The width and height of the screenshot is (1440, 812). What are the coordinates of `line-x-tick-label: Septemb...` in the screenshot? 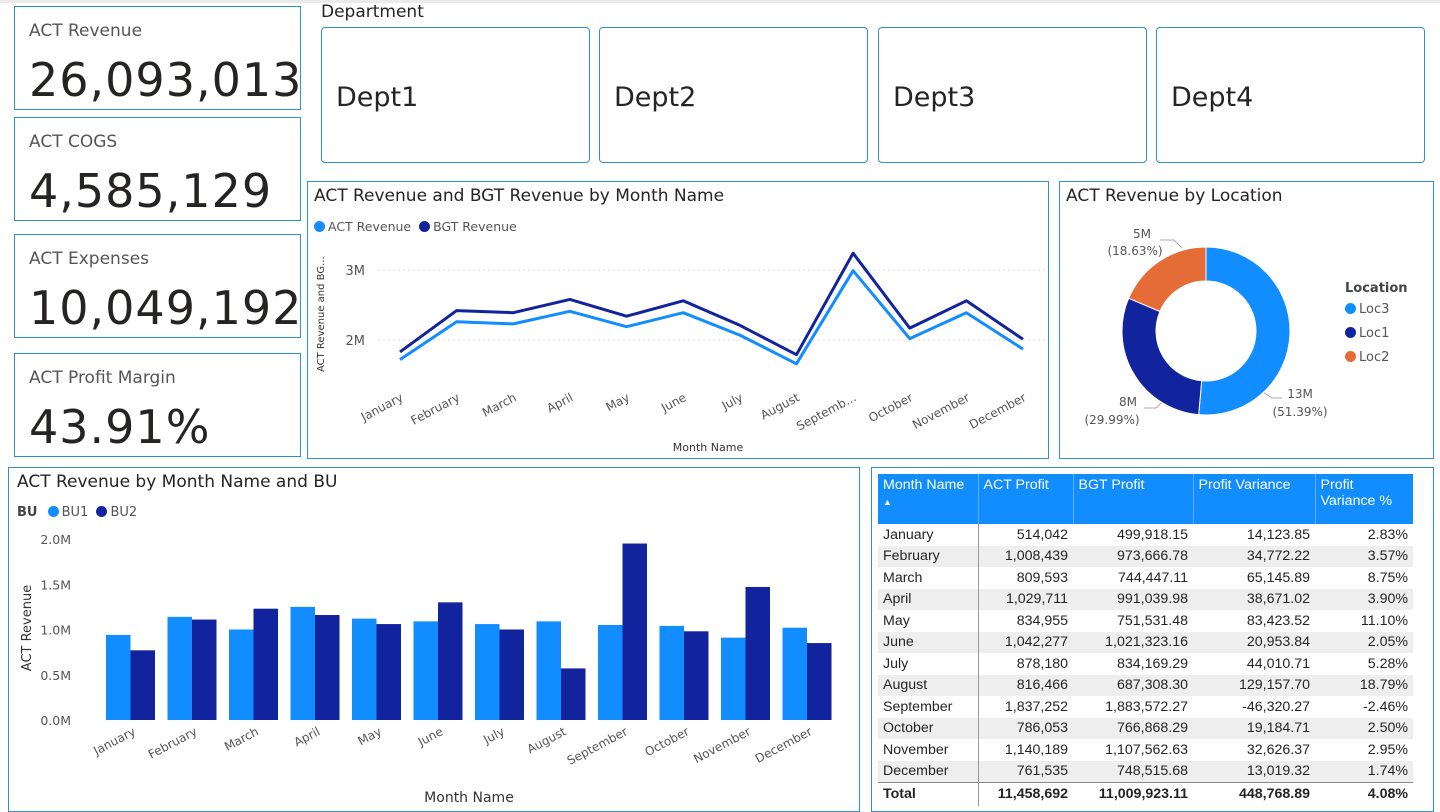 It's located at (826, 411).